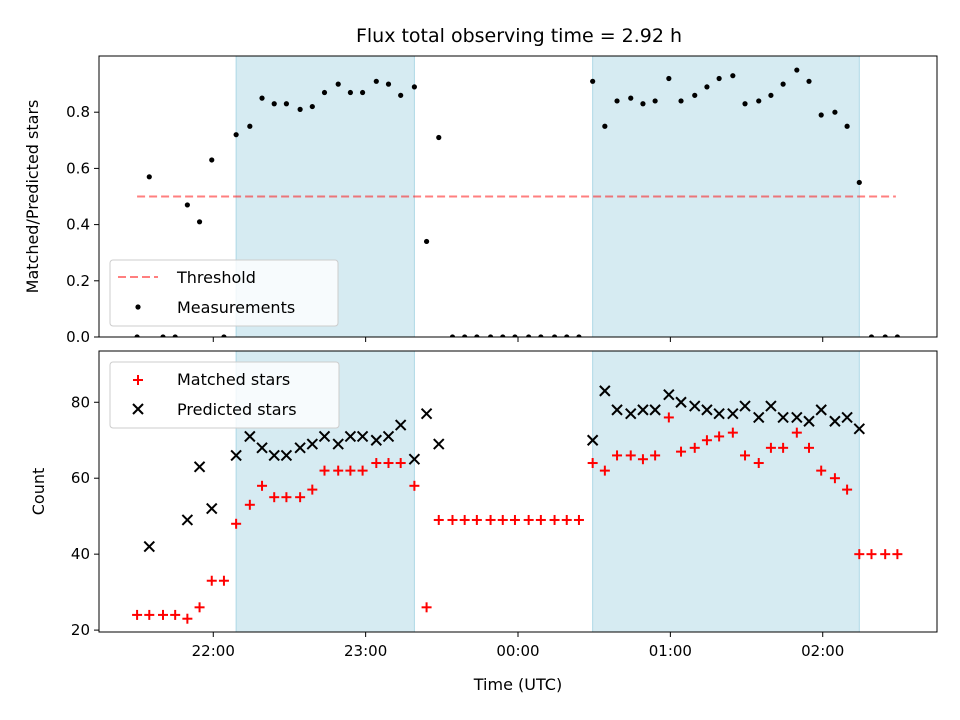 Image resolution: width=960 pixels, height=720 pixels. What do you see at coordinates (78, 112) in the screenshot?
I see `y-tick-label: 0.8` at bounding box center [78, 112].